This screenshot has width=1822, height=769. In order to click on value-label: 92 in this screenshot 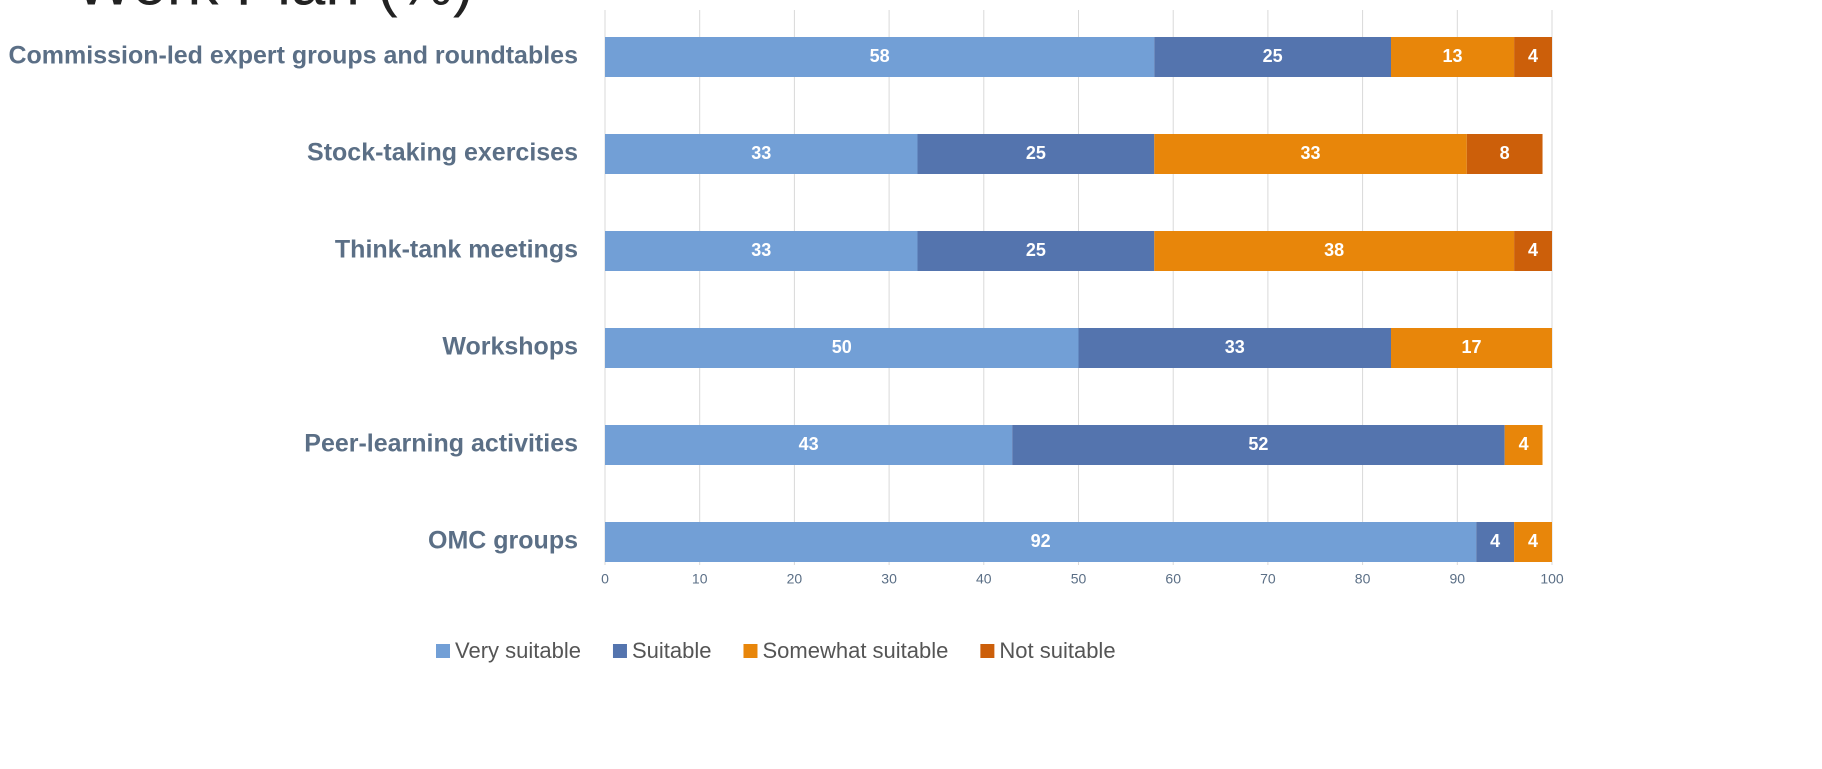, I will do `click(1041, 541)`.